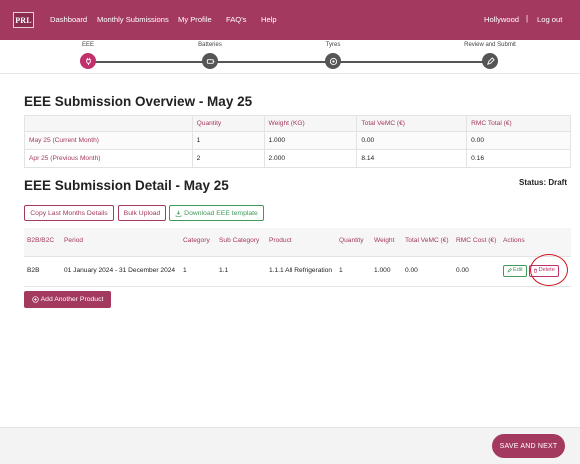  I want to click on step-batteries: Batteries, so click(210, 55).